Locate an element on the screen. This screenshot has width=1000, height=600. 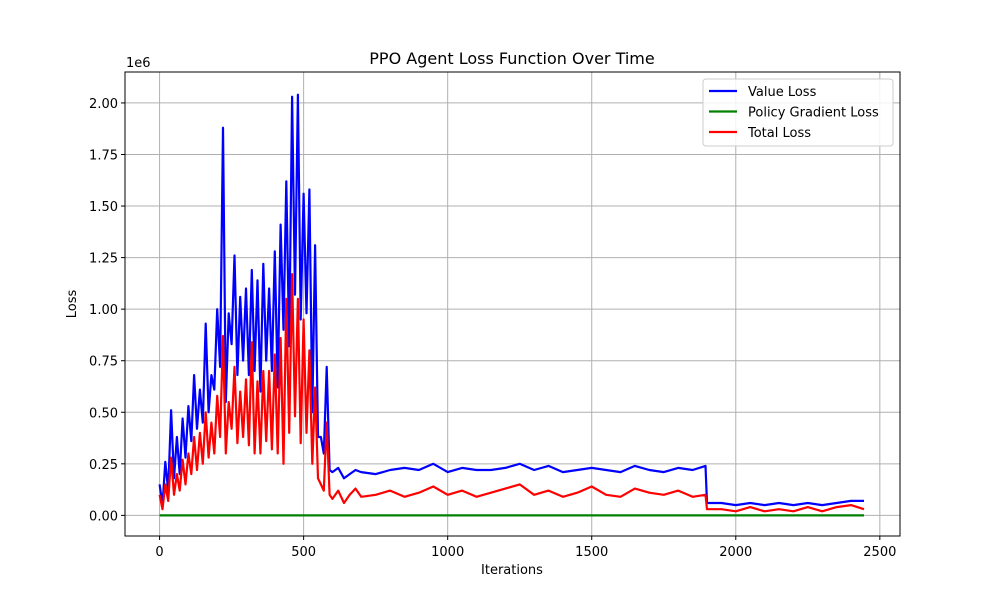
legend-label: Policy Gradient Loss is located at coordinates (813, 113).